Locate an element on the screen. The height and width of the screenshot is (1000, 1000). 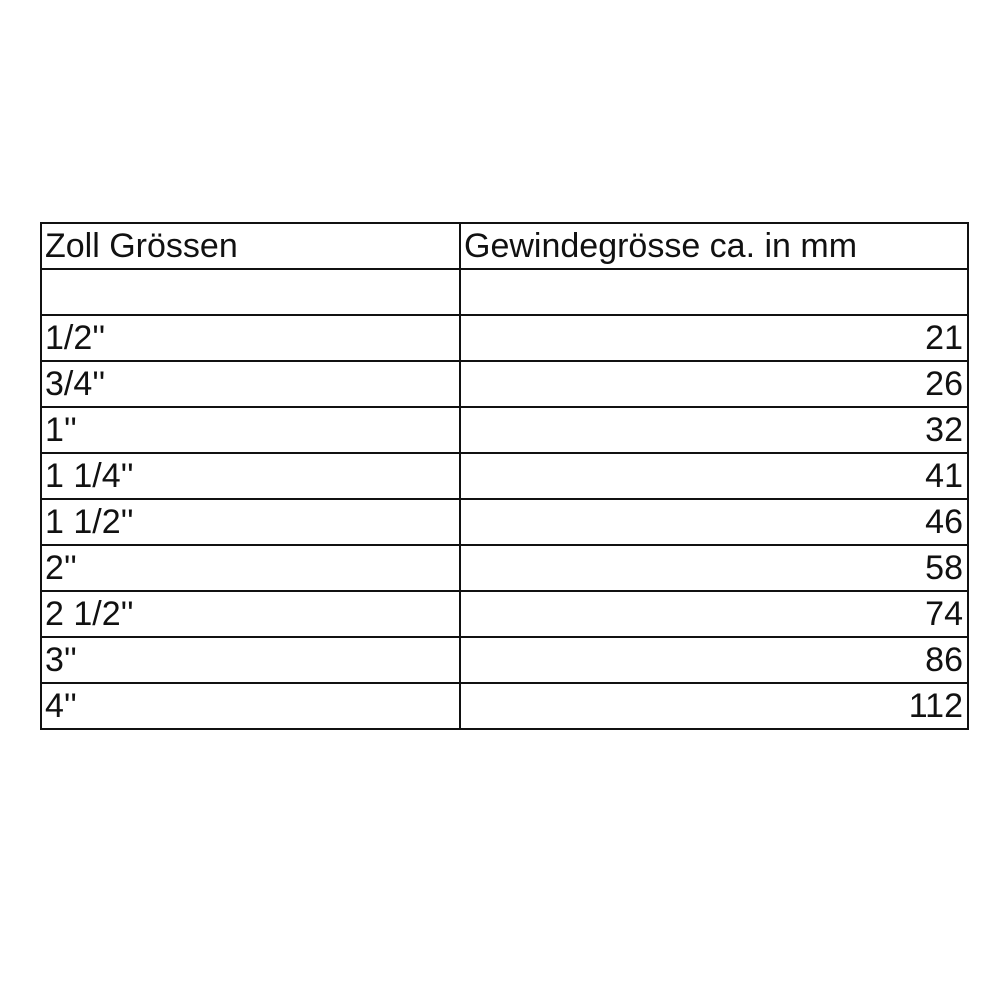
size-mm-cell: 112 is located at coordinates (714, 706).